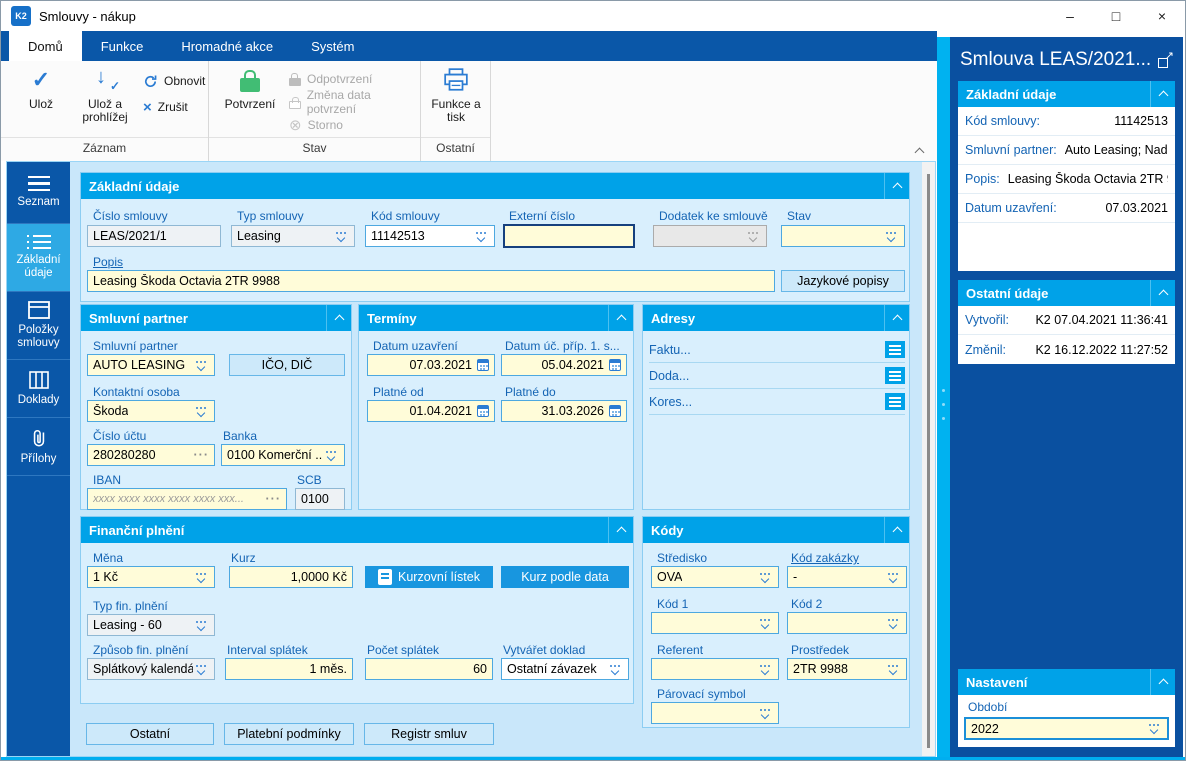 Image resolution: width=1186 pixels, height=761 pixels. I want to click on typ-fin-select: Leasing - 60, so click(151, 625).